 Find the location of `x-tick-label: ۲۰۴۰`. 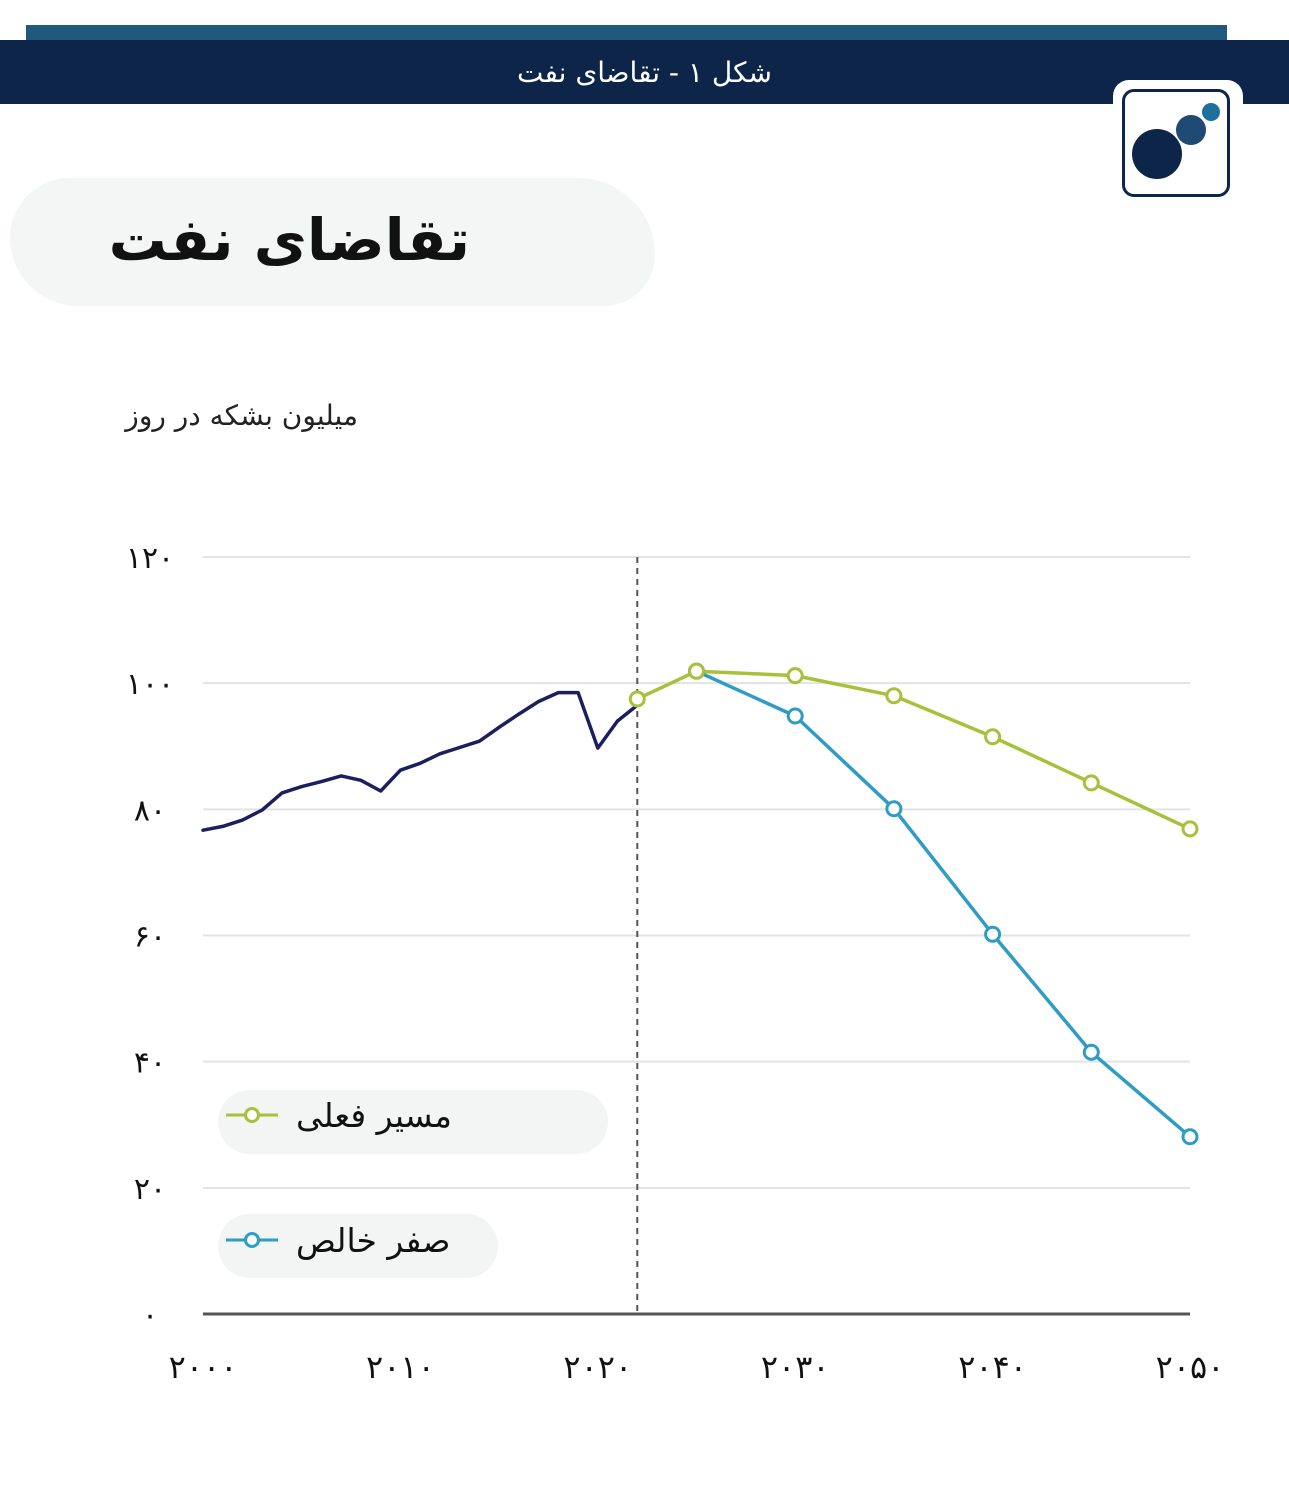

x-tick-label: ۲۰۴۰ is located at coordinates (992, 1367).